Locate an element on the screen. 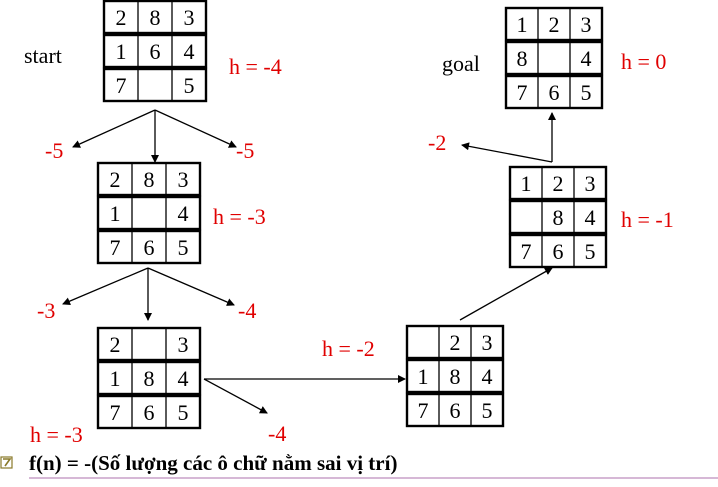 The image size is (718, 487). puzzle-board-right1: 2 3 1 8 4 7 6 5 is located at coordinates (455, 376).